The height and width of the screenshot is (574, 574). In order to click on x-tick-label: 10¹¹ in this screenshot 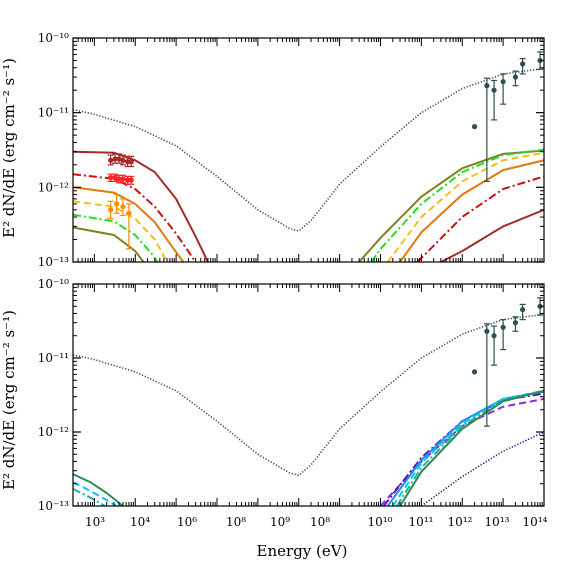, I will do `click(421, 522)`.